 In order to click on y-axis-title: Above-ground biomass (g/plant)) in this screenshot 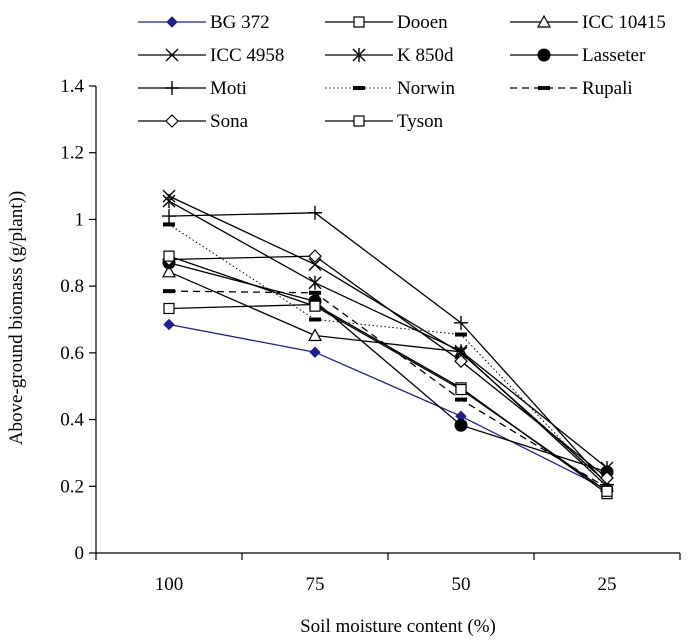, I will do `click(16, 318)`.